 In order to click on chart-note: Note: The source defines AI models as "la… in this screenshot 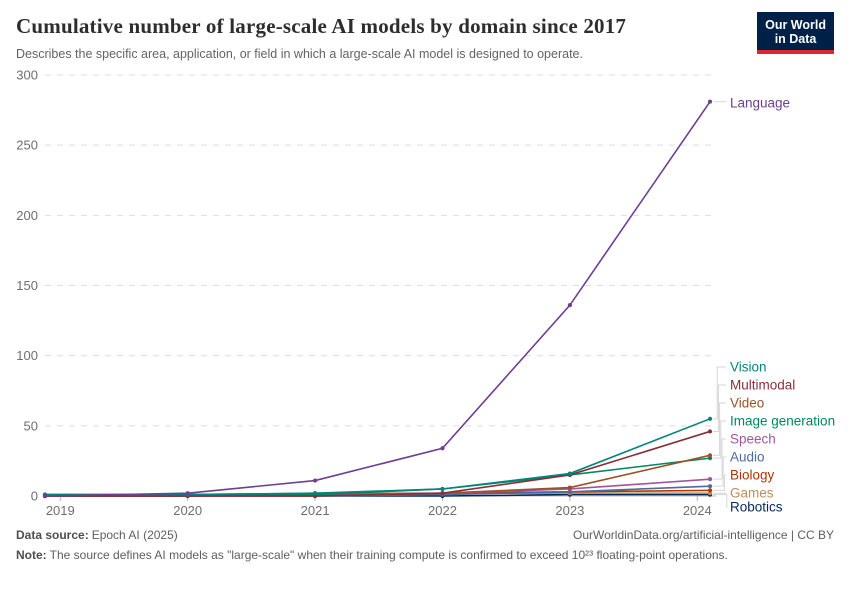, I will do `click(425, 555)`.